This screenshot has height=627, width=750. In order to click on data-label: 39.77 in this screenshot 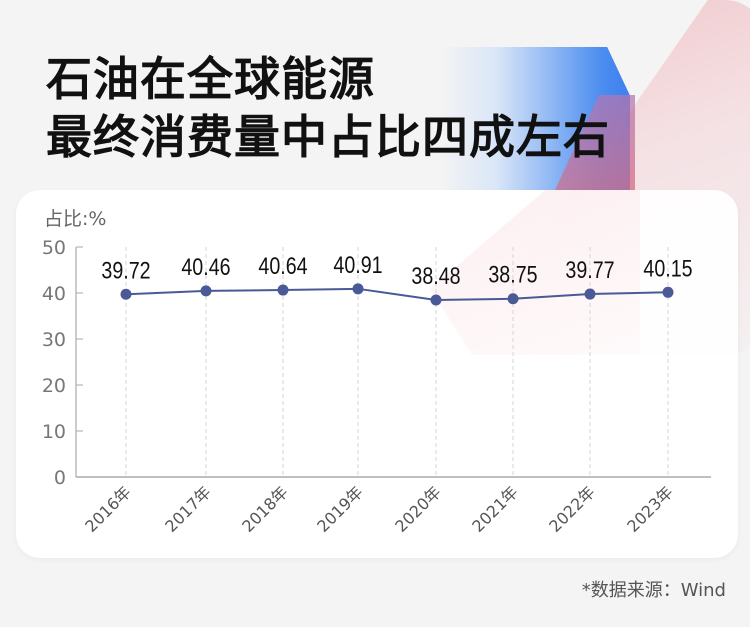, I will do `click(589, 269)`.